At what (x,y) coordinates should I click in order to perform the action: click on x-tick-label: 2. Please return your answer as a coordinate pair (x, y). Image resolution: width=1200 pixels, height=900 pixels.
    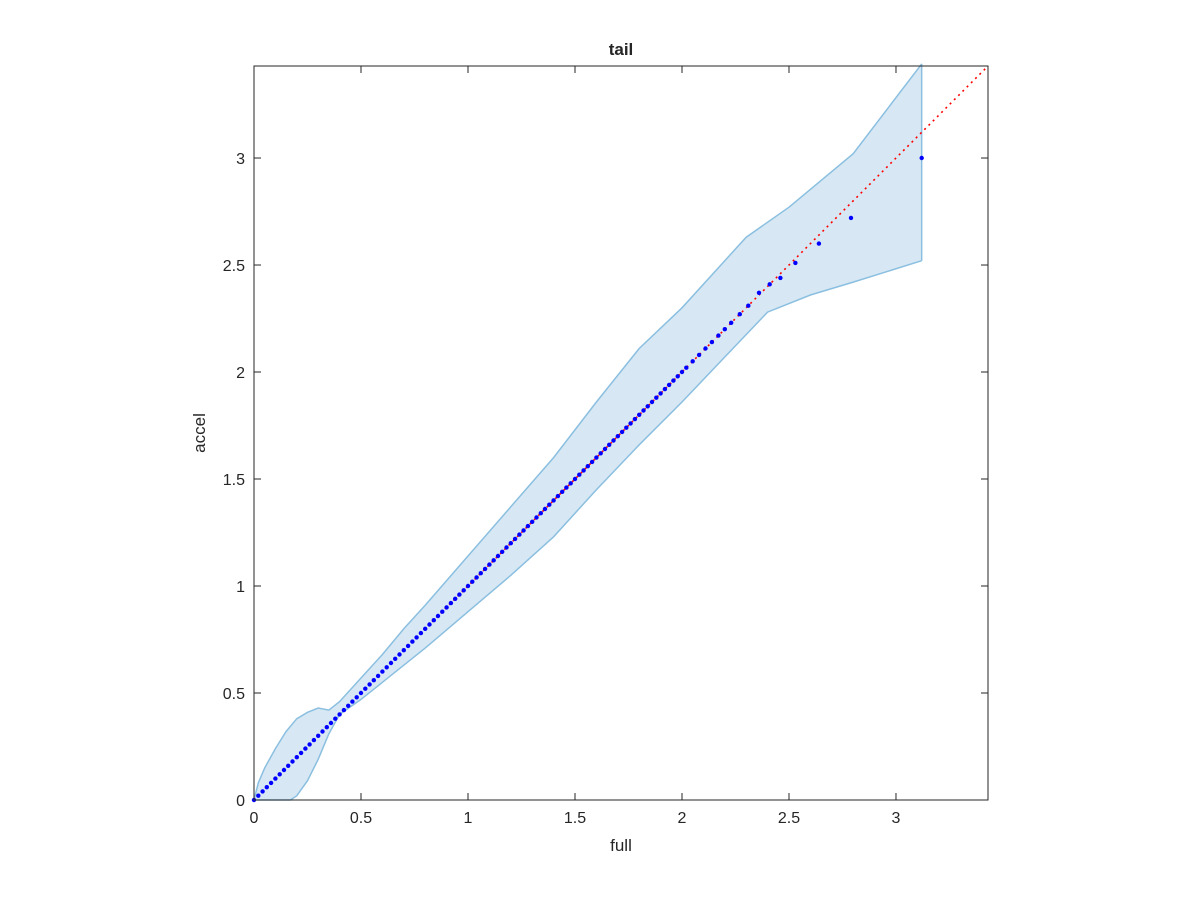
    Looking at the image, I should click on (682, 818).